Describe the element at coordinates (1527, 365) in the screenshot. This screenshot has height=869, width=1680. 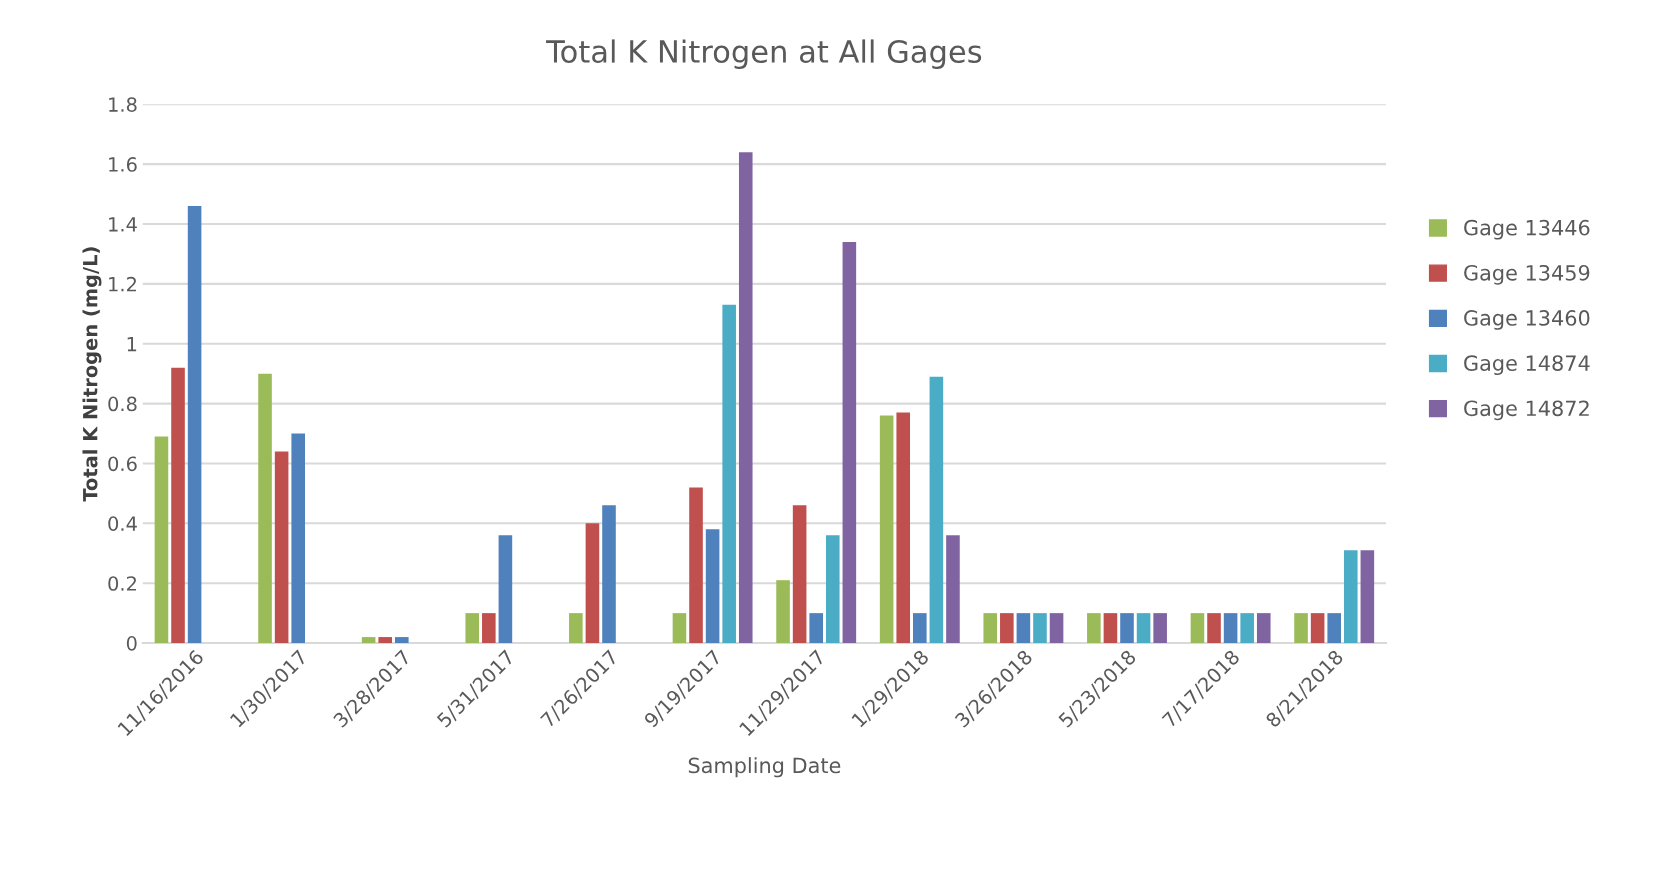
I see `legend-label: Gage 14874` at that location.